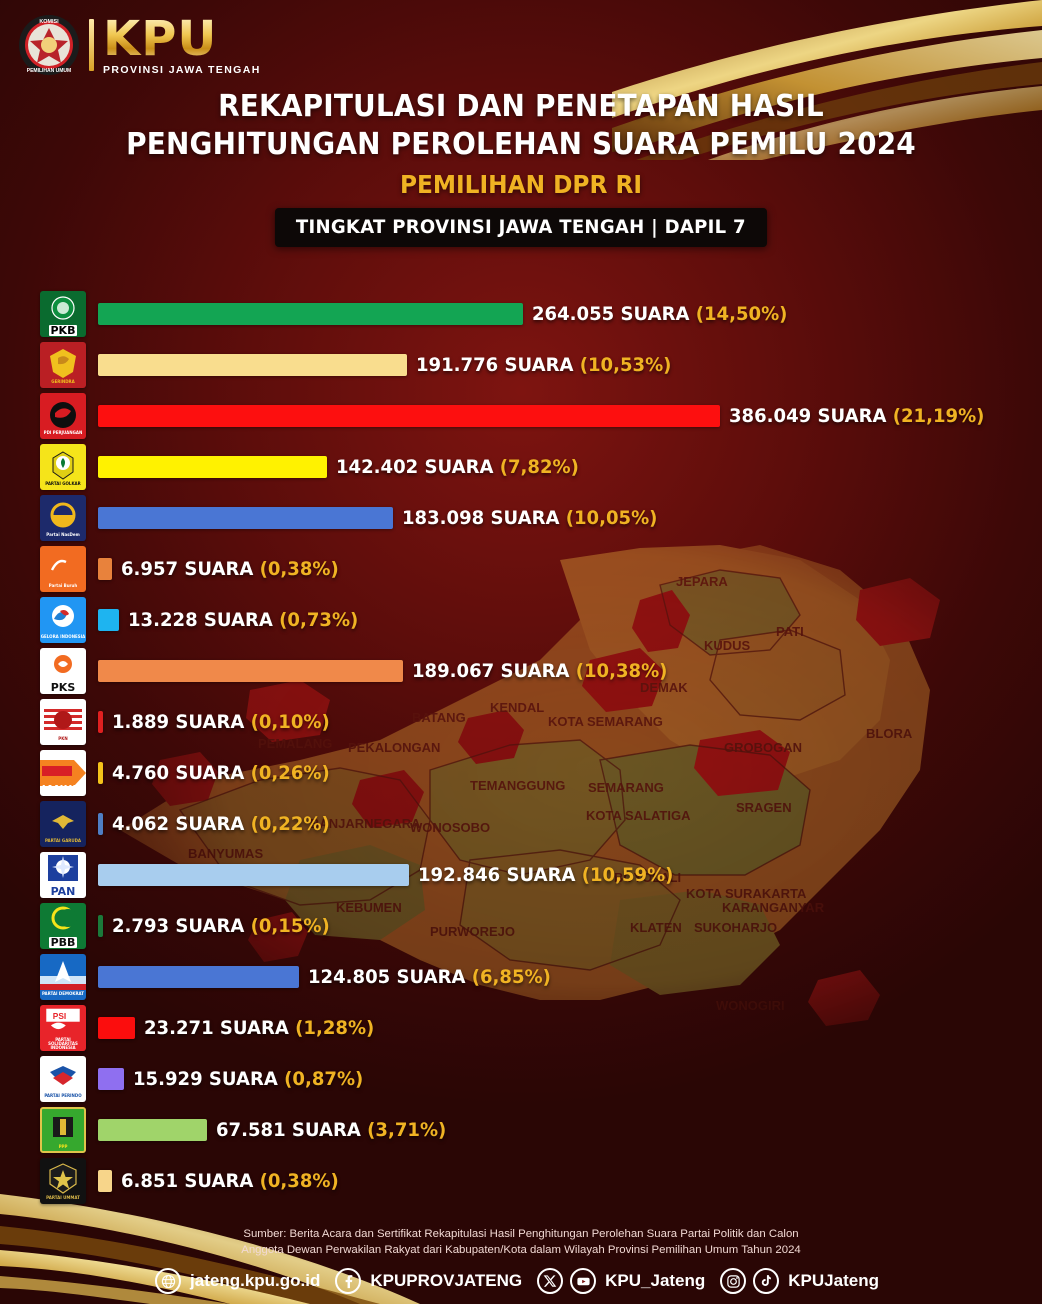  Describe the element at coordinates (766, 1281) in the screenshot. I see `tiktok-icon` at that location.